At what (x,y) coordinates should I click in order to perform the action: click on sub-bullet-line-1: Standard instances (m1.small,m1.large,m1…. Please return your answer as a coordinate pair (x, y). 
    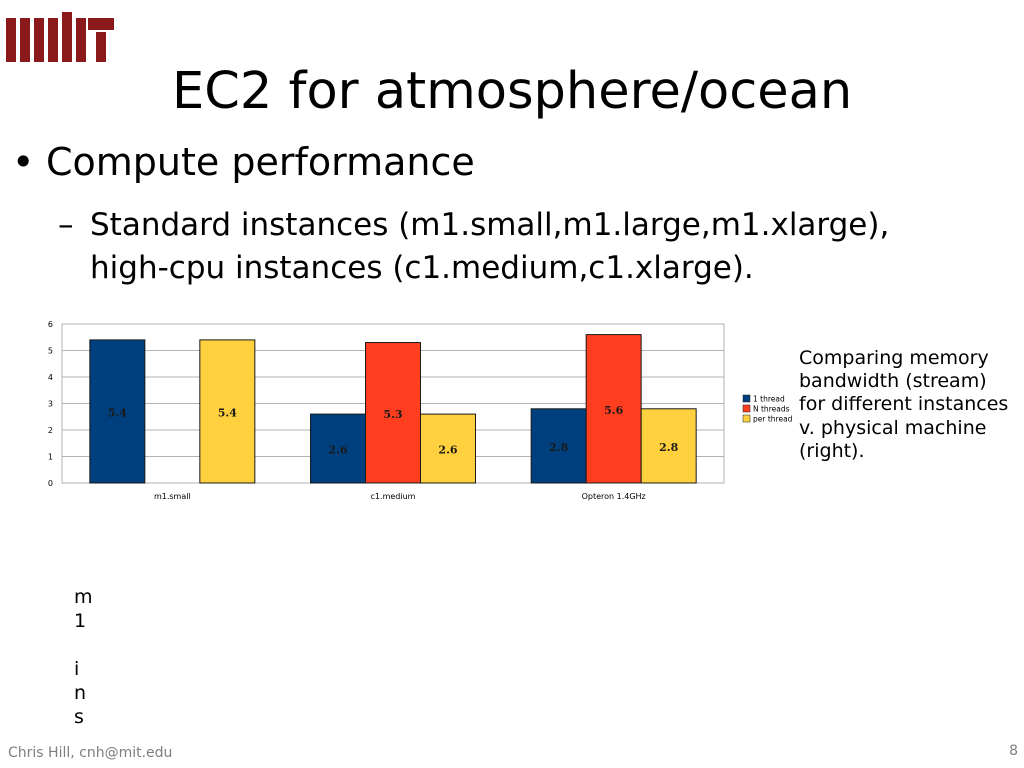
    Looking at the image, I should click on (490, 225).